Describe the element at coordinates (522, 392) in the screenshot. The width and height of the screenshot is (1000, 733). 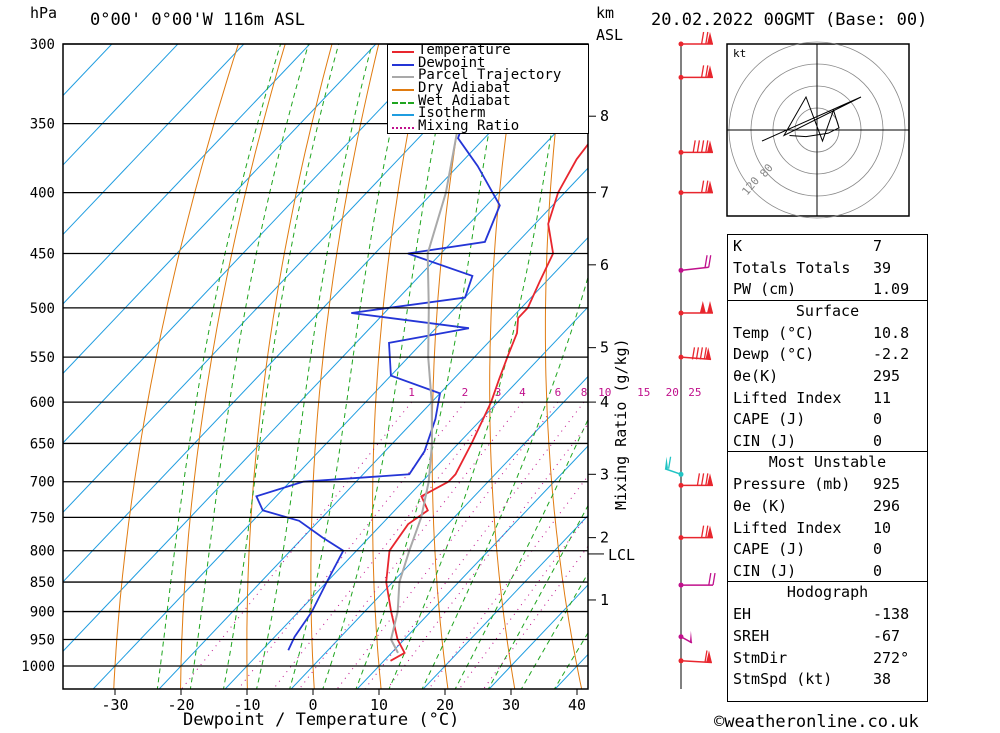
I see `mixing-ratio-label: 4` at that location.